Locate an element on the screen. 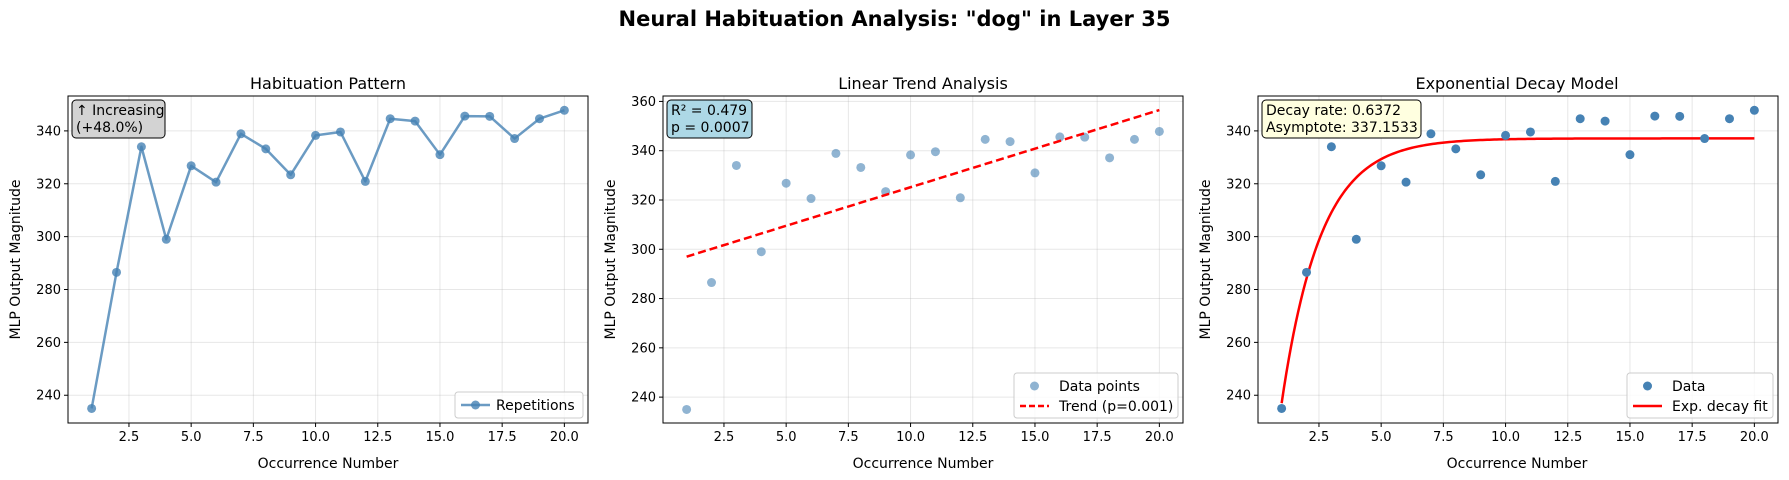  annotation-line-1: Decay rate: 0.6372 is located at coordinates (1333, 111).